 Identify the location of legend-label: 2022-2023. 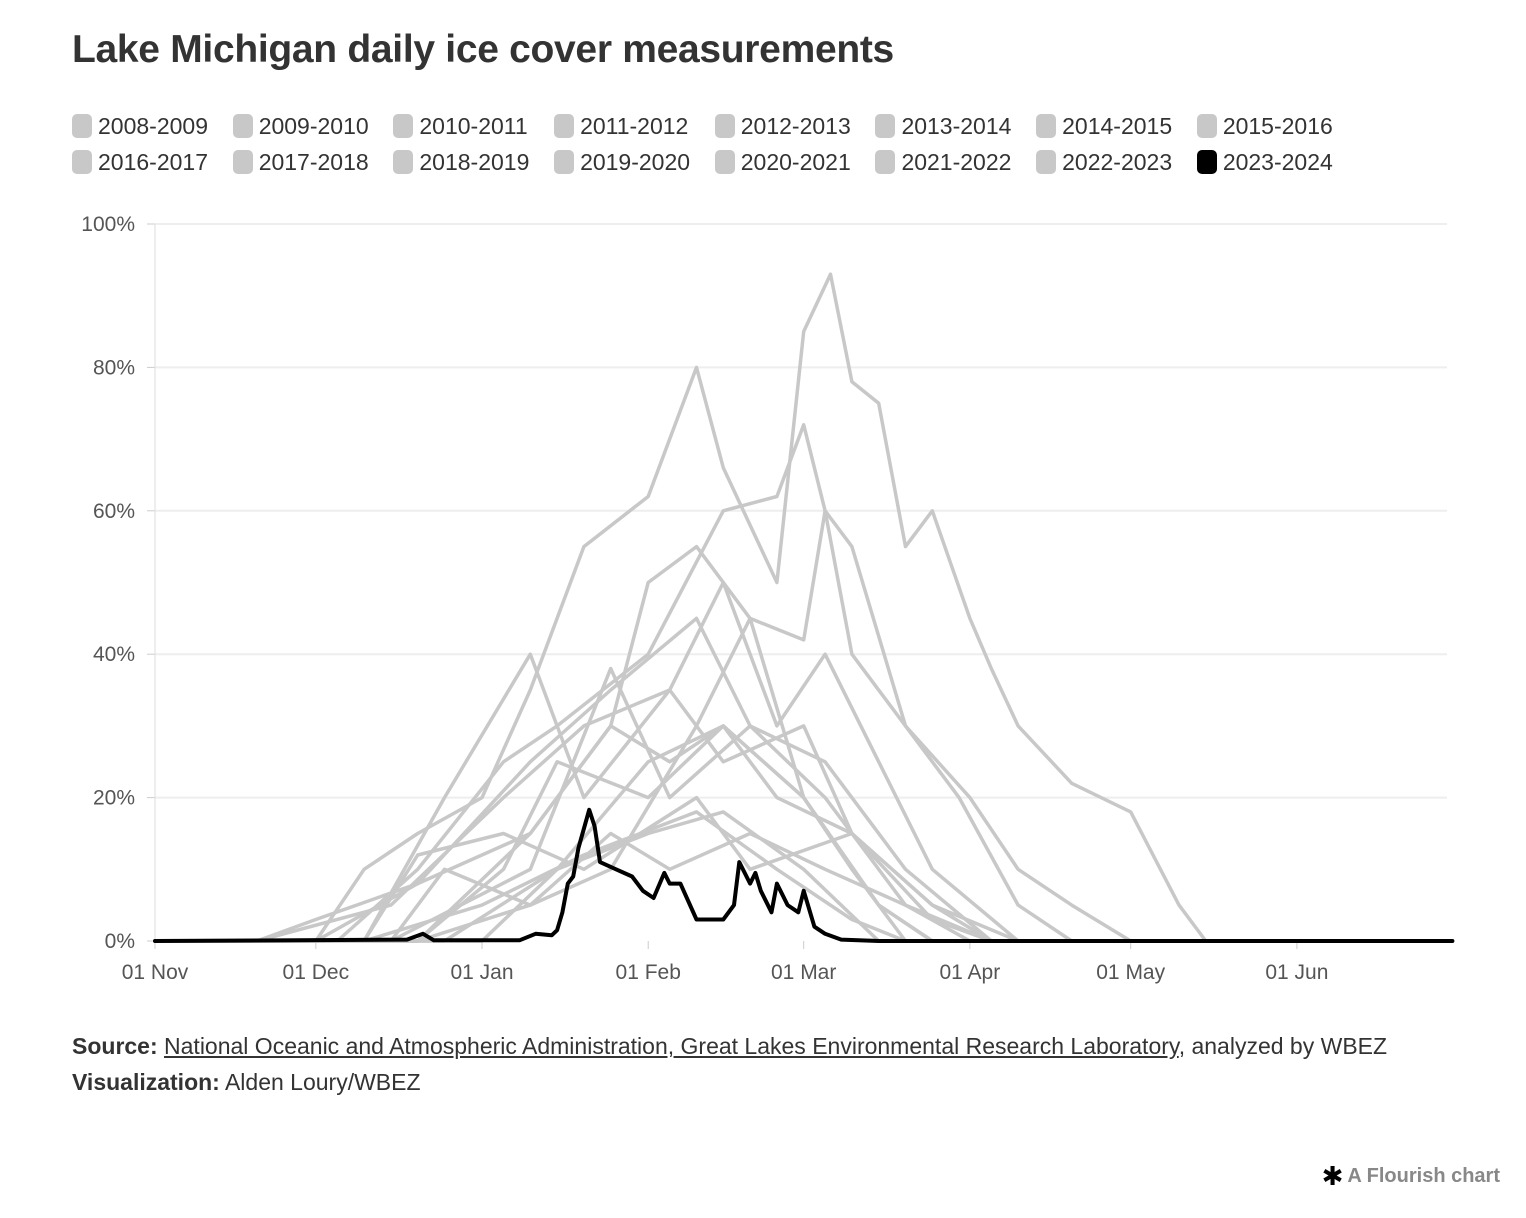
(1117, 161).